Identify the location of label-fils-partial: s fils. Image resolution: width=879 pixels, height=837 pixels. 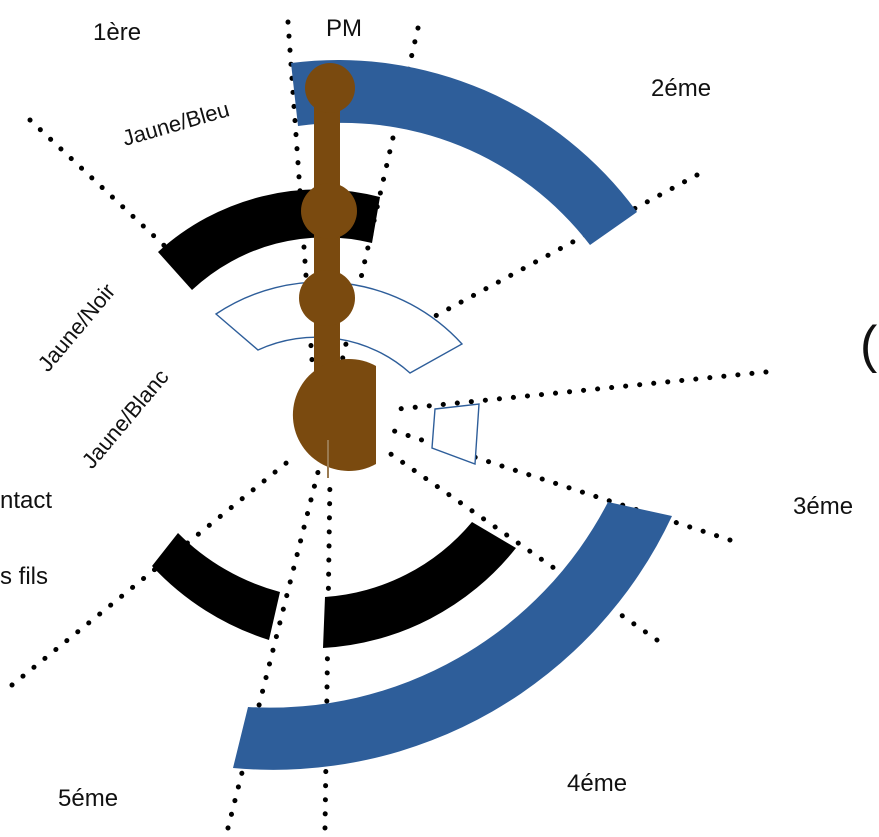
(24, 576).